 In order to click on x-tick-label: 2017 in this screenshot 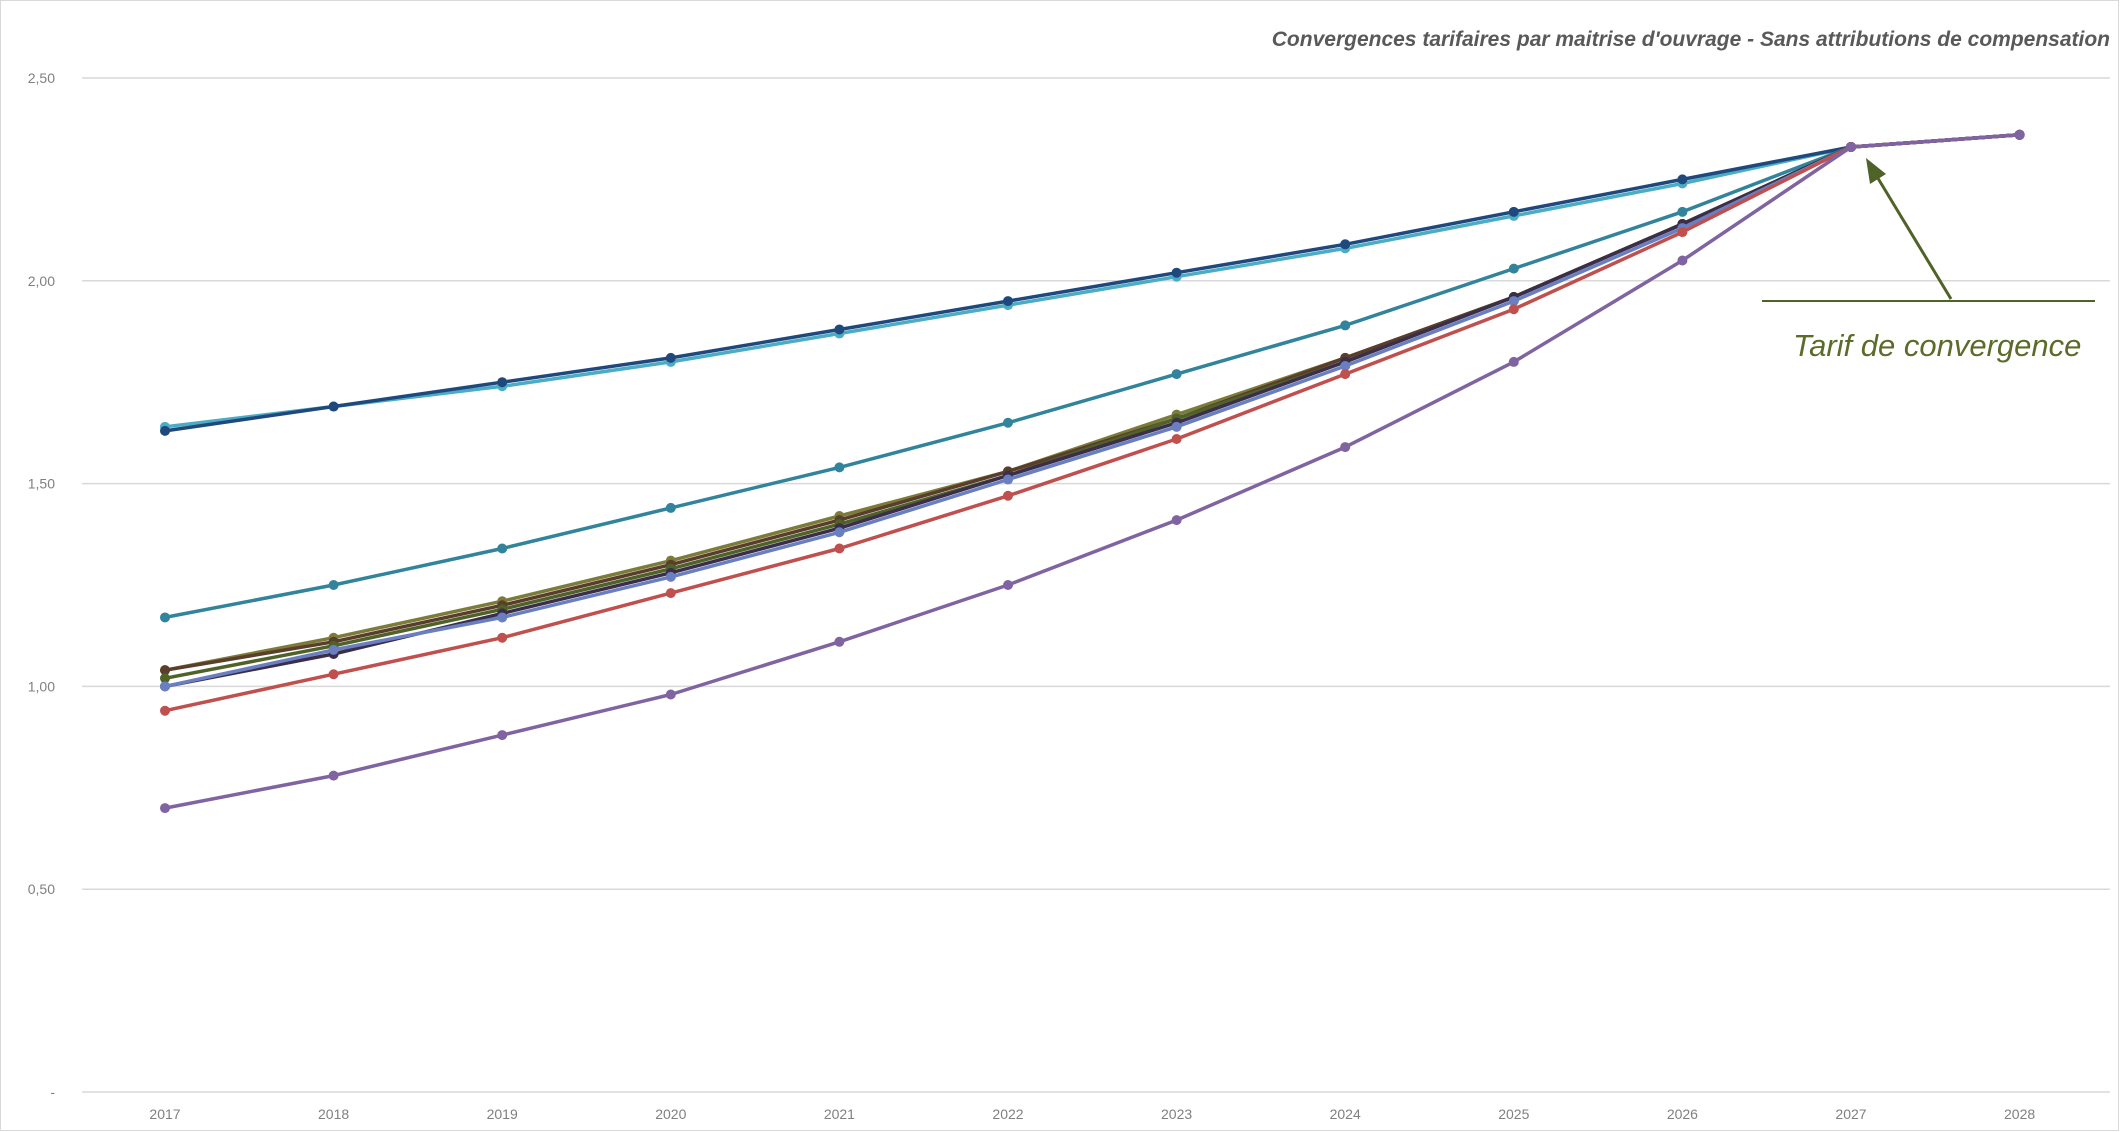, I will do `click(164, 1114)`.